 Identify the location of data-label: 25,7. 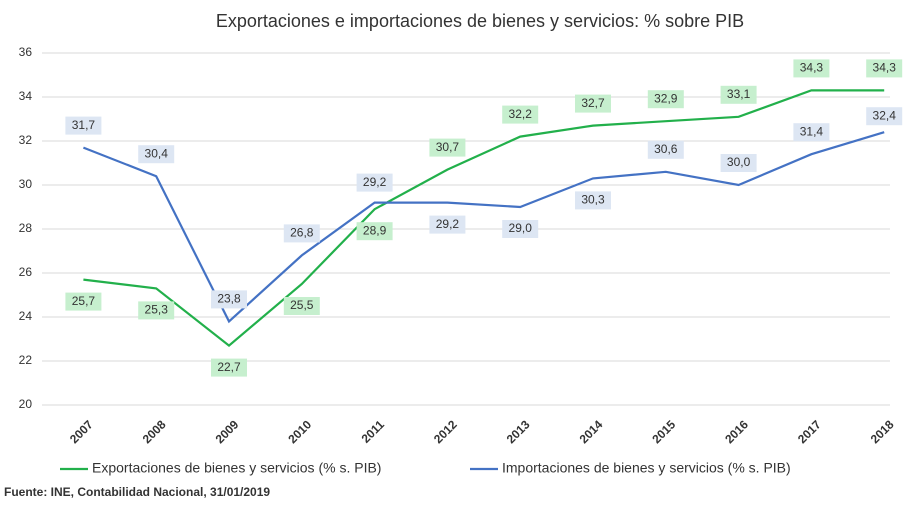
(84, 301).